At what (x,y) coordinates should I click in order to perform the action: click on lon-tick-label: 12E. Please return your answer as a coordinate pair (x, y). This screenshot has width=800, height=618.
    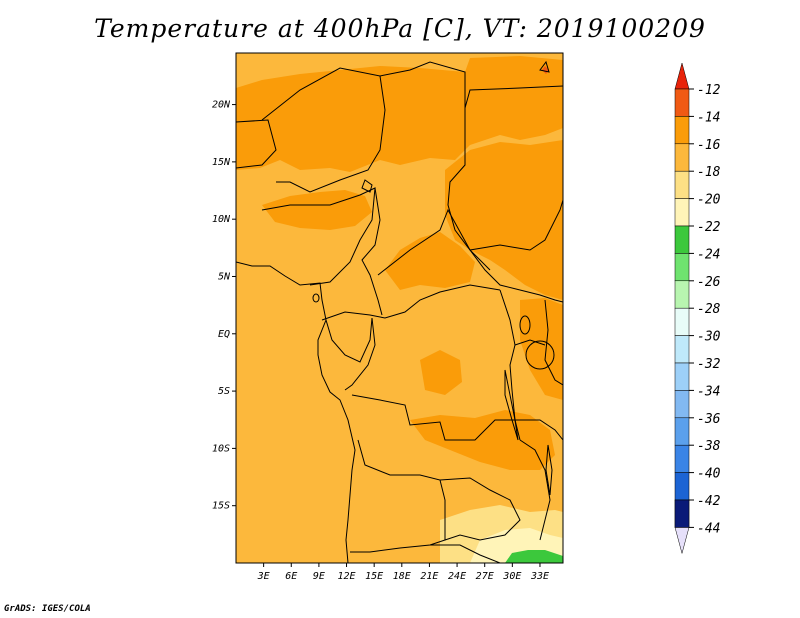
    Looking at the image, I should click on (347, 576).